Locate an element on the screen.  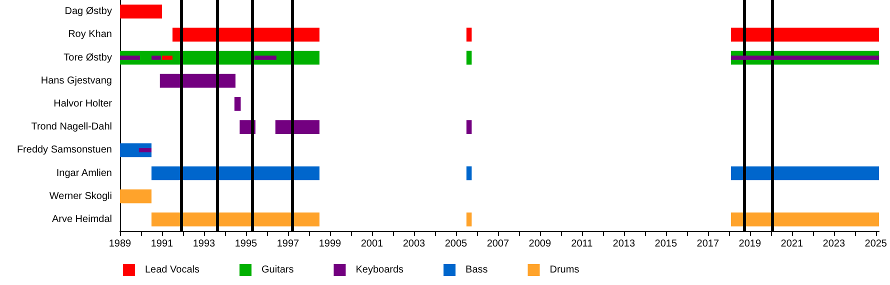
x-tick-label: 2009 is located at coordinates (540, 244).